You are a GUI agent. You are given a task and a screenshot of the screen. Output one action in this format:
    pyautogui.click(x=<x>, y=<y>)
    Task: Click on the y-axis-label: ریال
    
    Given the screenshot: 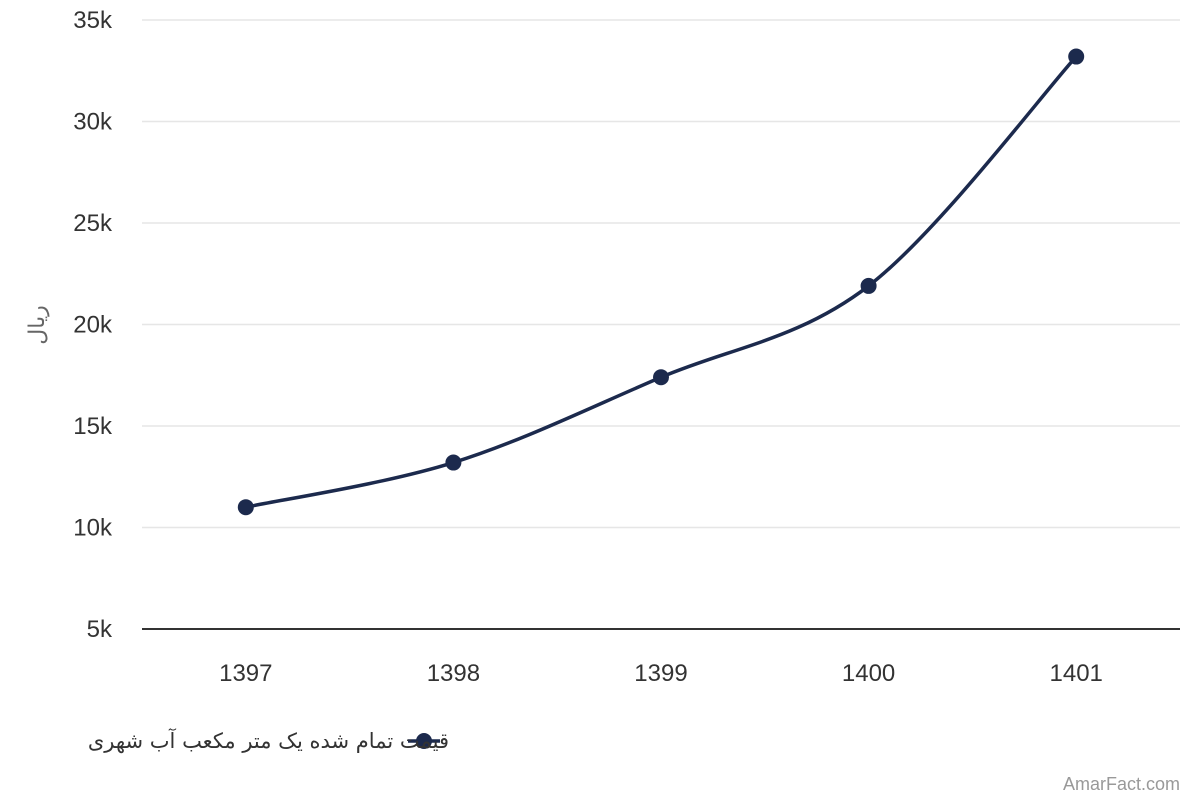 What is the action you would take?
    pyautogui.click(x=37, y=324)
    